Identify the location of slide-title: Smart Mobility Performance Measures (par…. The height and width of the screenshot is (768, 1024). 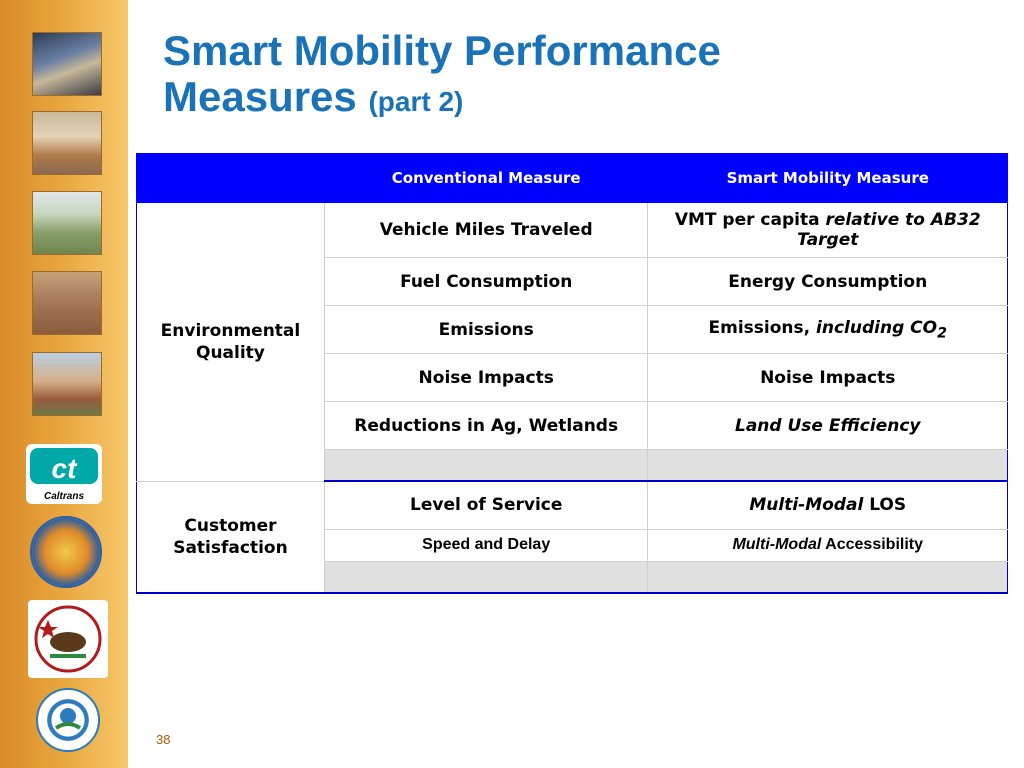
(442, 76).